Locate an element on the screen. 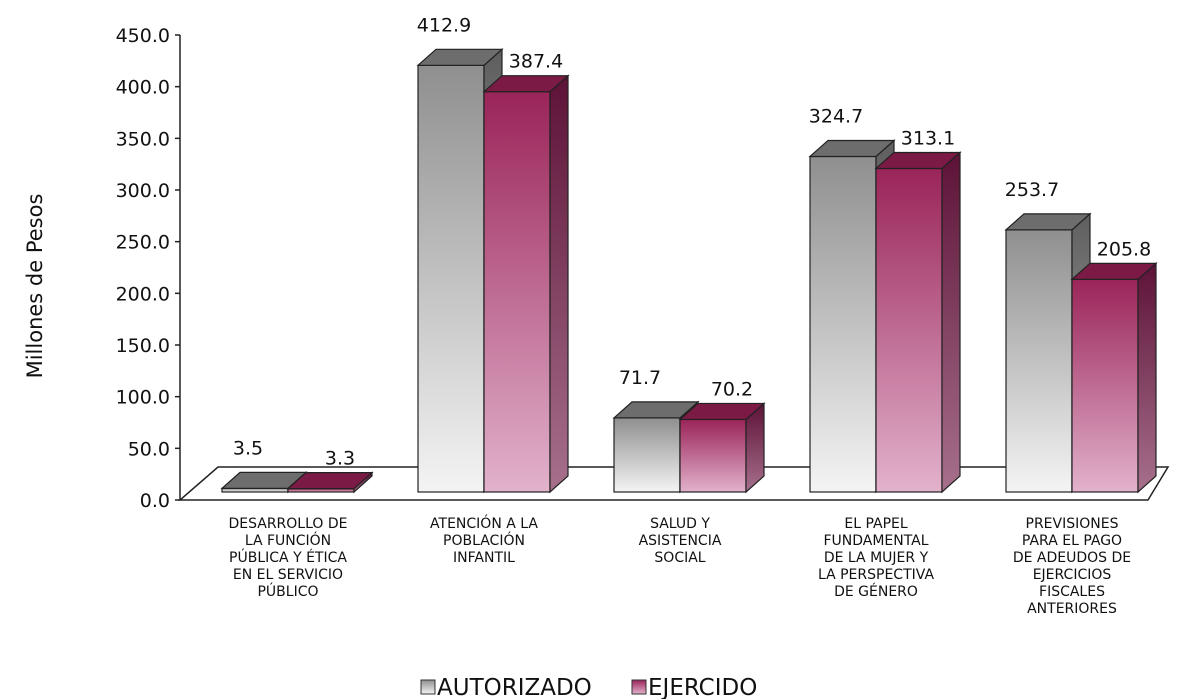 This screenshot has width=1190, height=699. y-tick-label: 150.0 is located at coordinates (143, 346).